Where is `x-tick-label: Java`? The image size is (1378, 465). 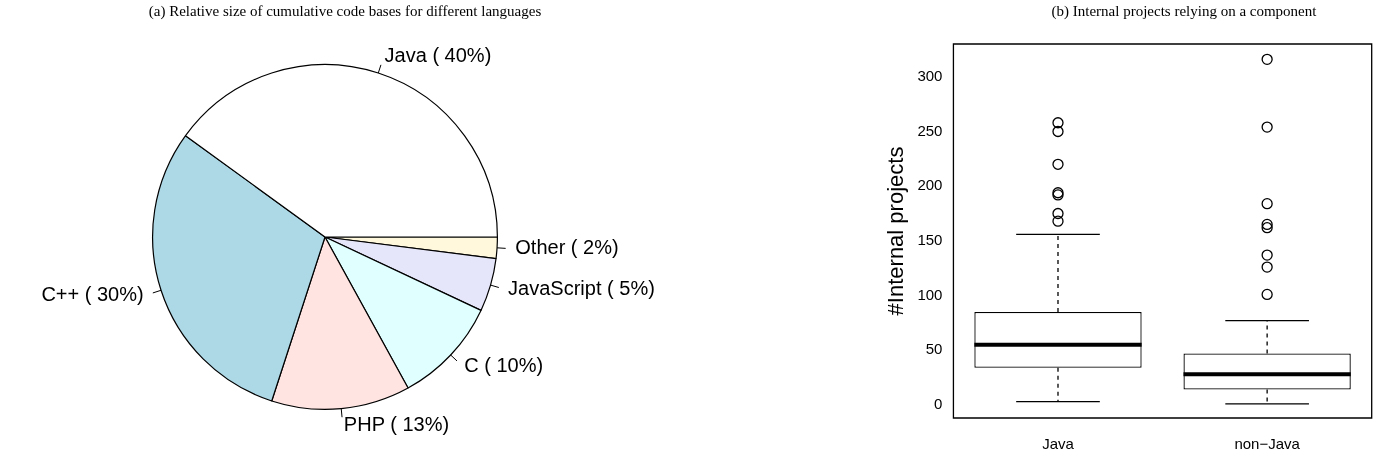 x-tick-label: Java is located at coordinates (1058, 444).